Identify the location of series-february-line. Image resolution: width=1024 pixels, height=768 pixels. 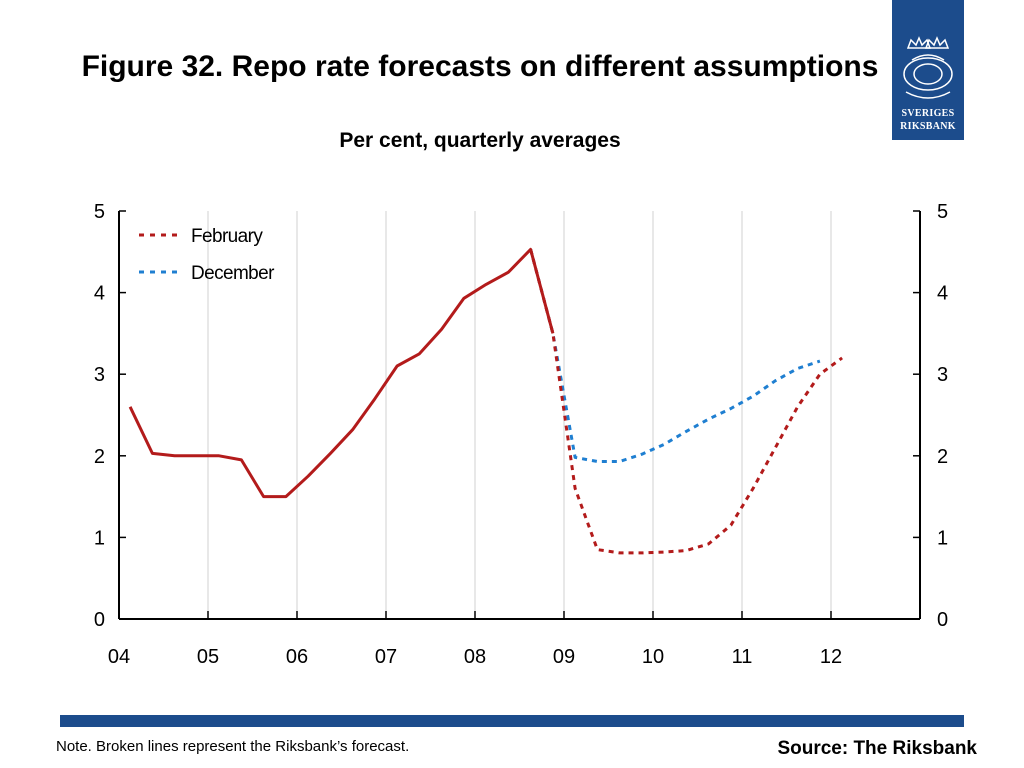
(686, 402).